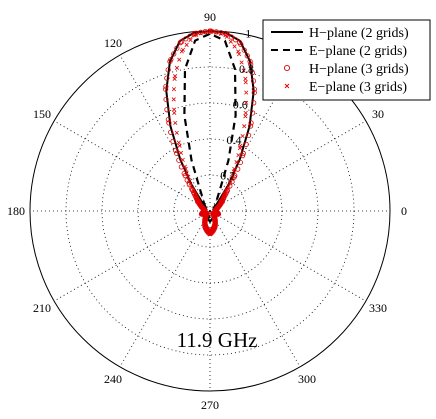 The height and width of the screenshot is (419, 436). I want to click on legend-item: H−plane (2 grids), so click(340, 33).